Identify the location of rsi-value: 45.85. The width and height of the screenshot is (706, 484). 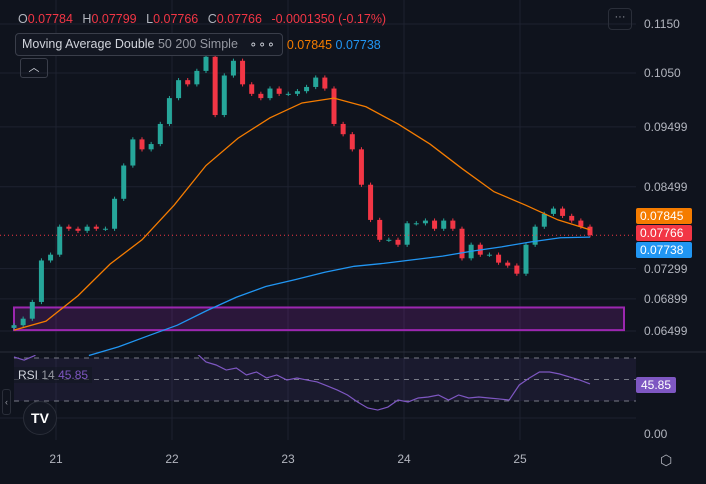
(73, 375).